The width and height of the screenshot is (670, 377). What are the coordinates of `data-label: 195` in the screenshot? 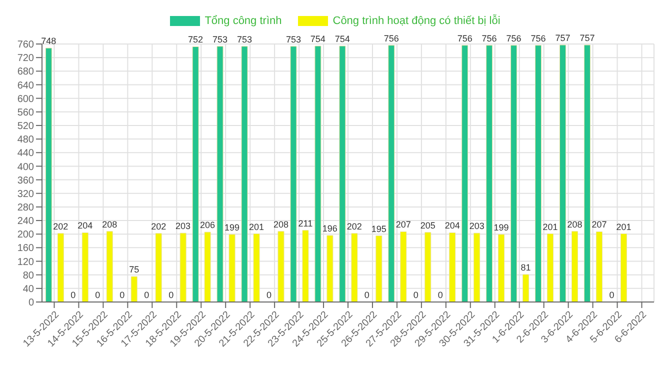 It's located at (378, 229).